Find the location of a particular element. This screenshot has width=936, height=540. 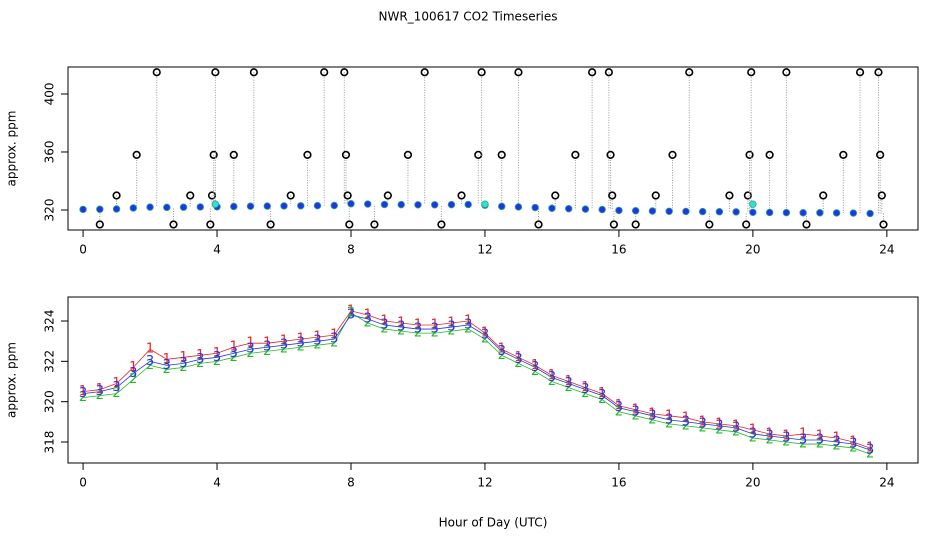

y-tick-label: 318 is located at coordinates (50, 442).